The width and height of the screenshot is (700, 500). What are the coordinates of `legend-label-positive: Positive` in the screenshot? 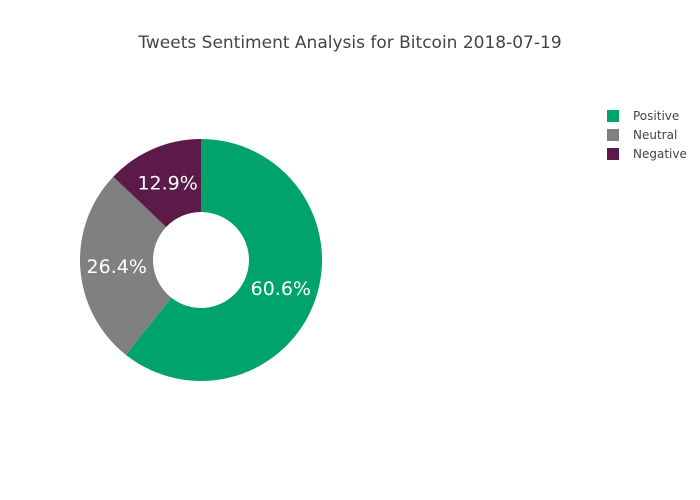 It's located at (656, 115).